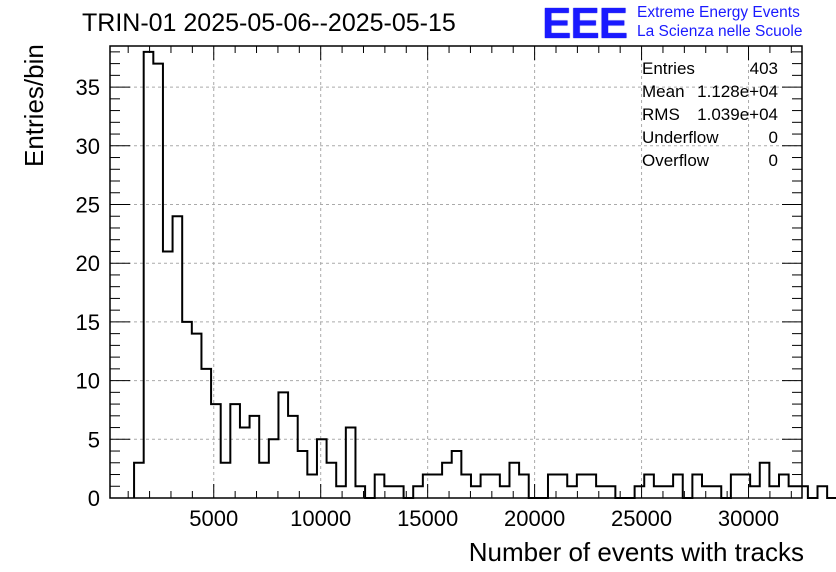 Image resolution: width=836 pixels, height=572 pixels. Describe the element at coordinates (320, 518) in the screenshot. I see `x-tick-label: 10000` at that location.